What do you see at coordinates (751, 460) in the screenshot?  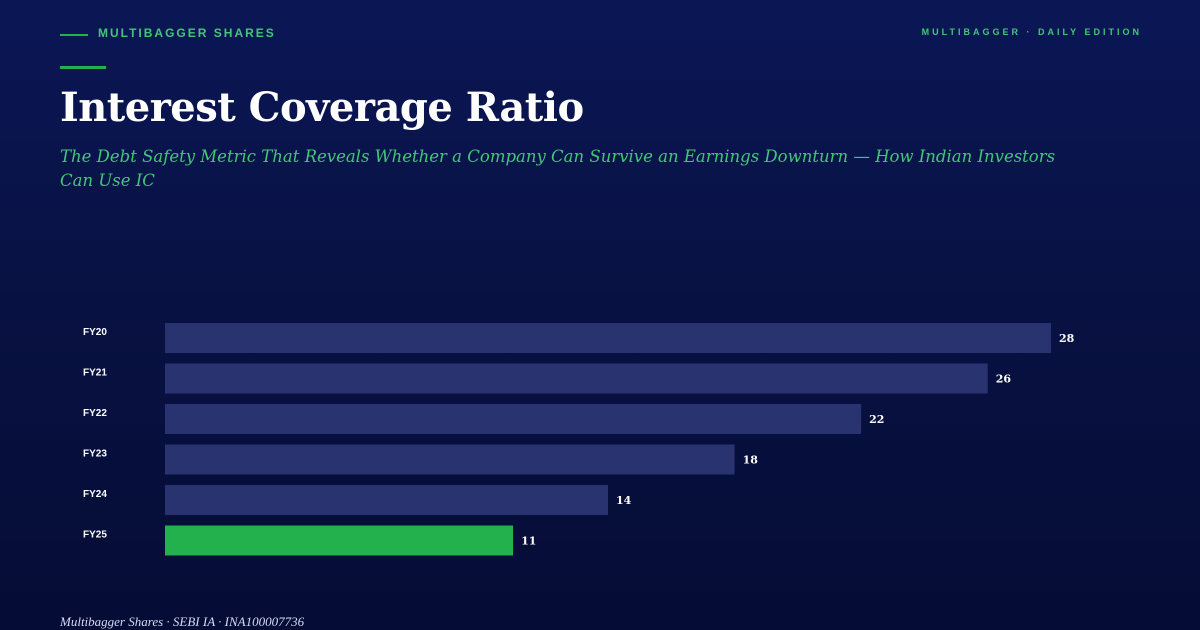 I see `bar-value-label: 18` at bounding box center [751, 460].